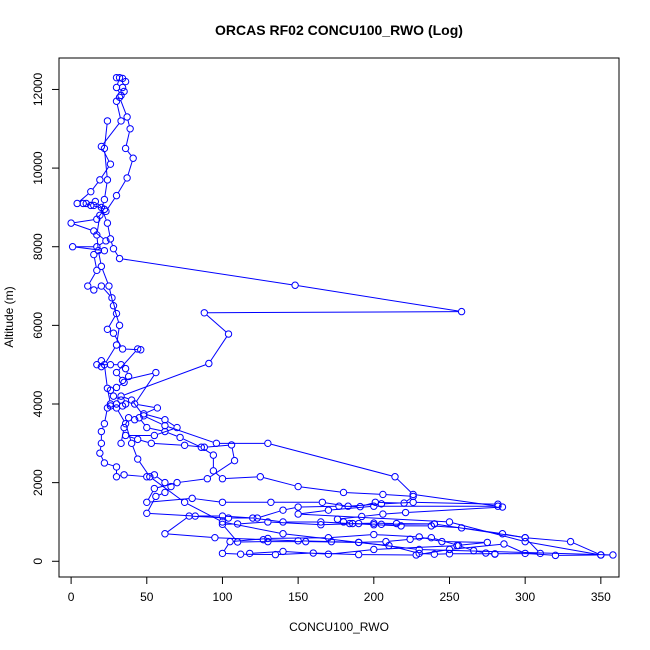  I want to click on y-tick-label: 6000, so click(38, 325).